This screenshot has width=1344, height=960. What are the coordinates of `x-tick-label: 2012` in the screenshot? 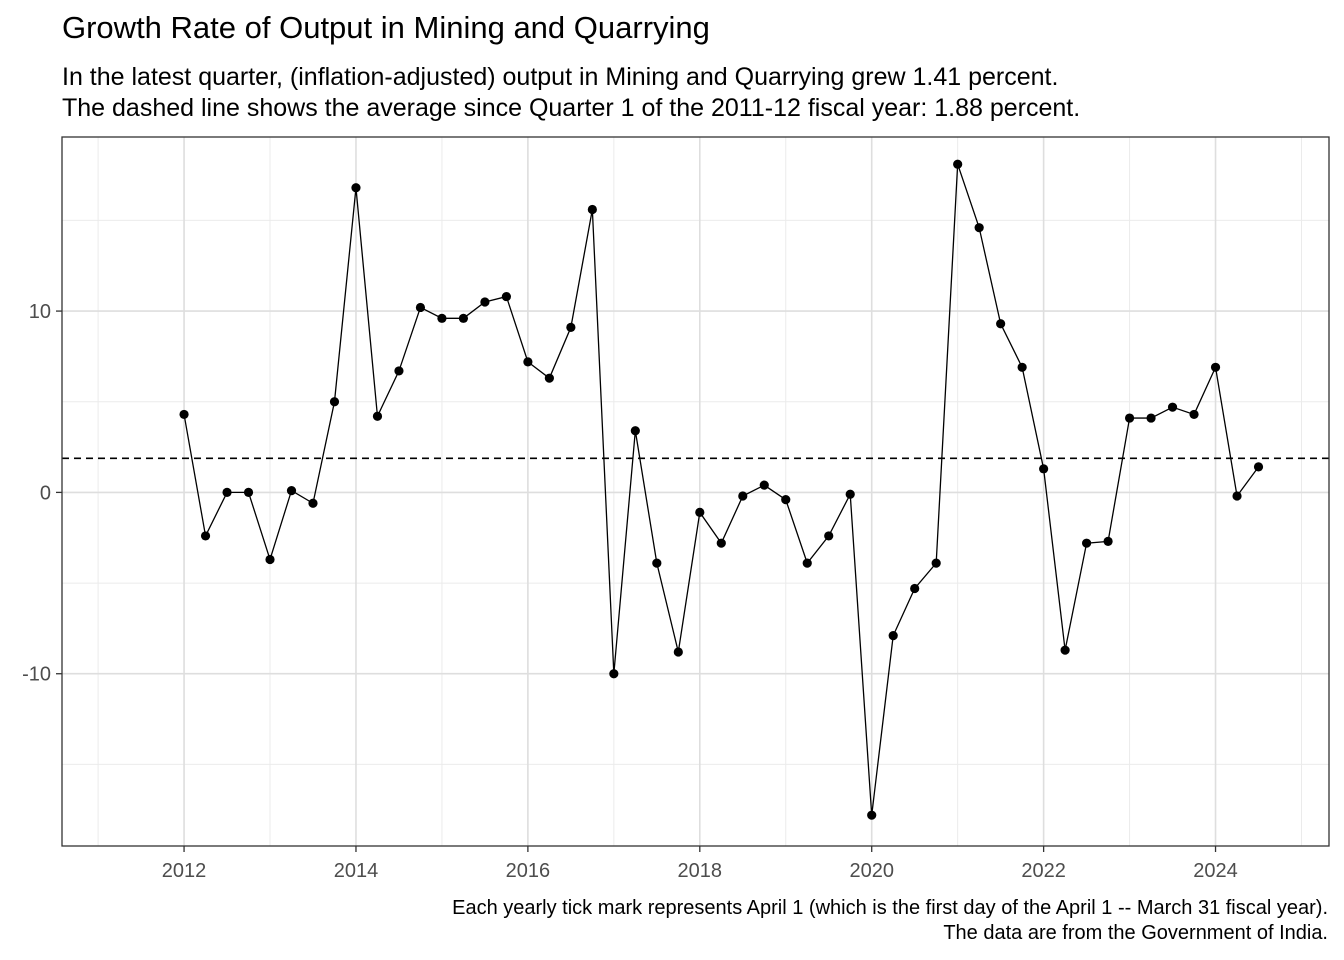 It's located at (184, 871).